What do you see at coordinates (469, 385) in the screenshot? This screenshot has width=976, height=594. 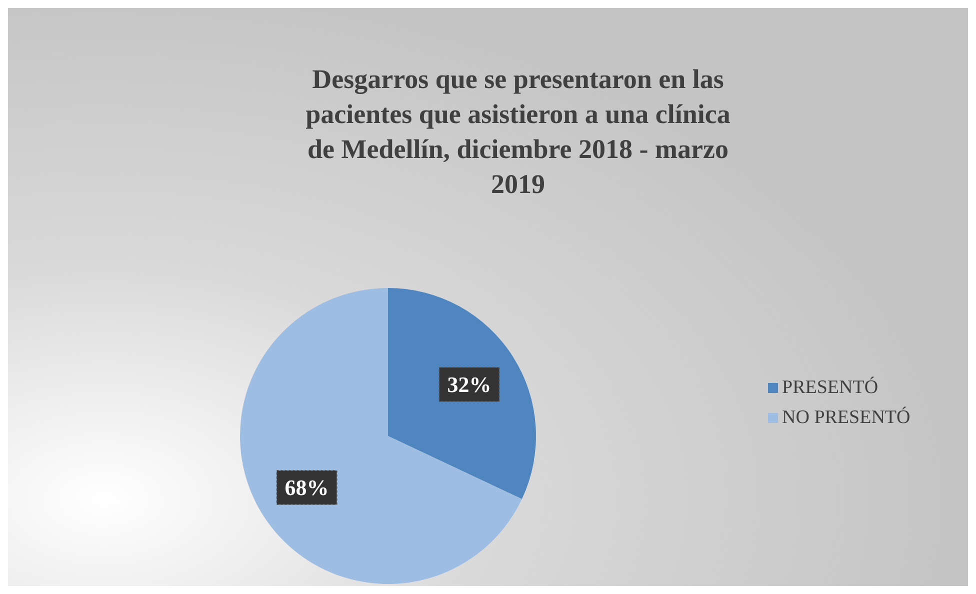 I see `data-label: 32%` at bounding box center [469, 385].